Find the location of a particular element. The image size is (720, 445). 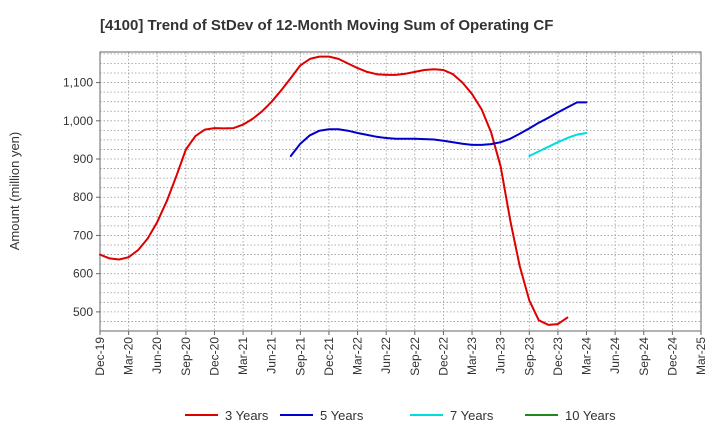

x-tick-label: Dec-22 is located at coordinates (443, 356).